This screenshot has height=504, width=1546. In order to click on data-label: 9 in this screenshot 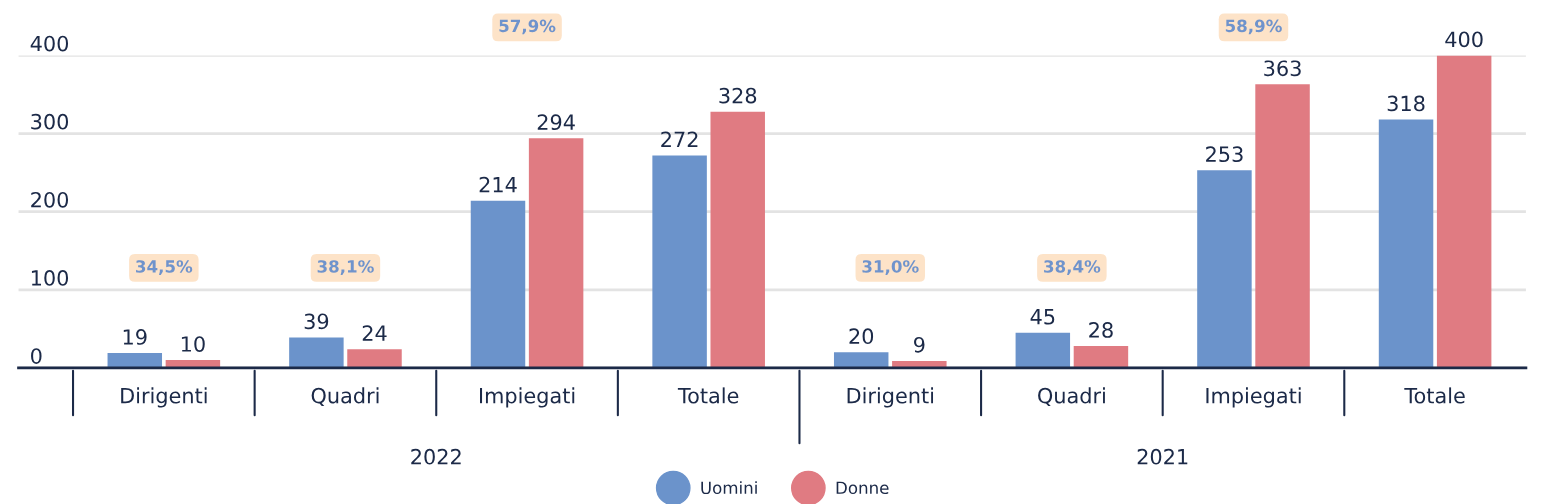, I will do `click(919, 344)`.